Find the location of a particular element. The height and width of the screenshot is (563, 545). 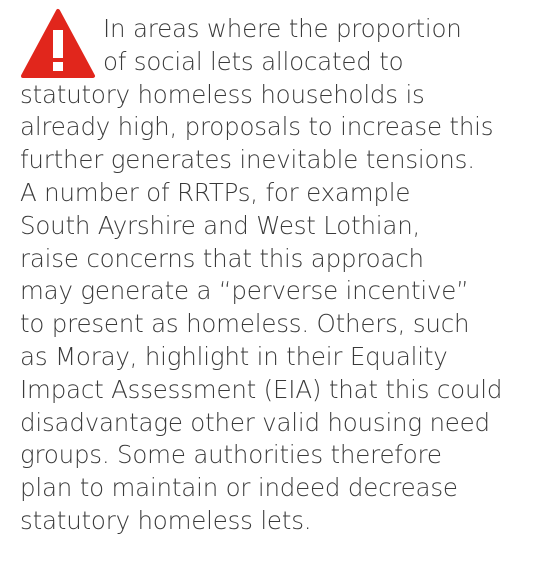

text-line: to present as homeless. Others, such is located at coordinates (245, 324).